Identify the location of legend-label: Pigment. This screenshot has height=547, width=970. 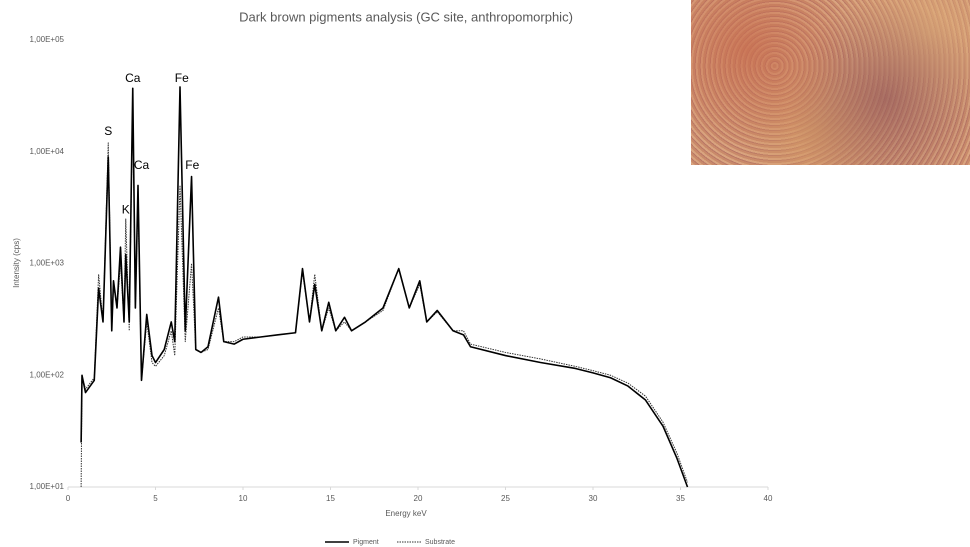
(366, 542).